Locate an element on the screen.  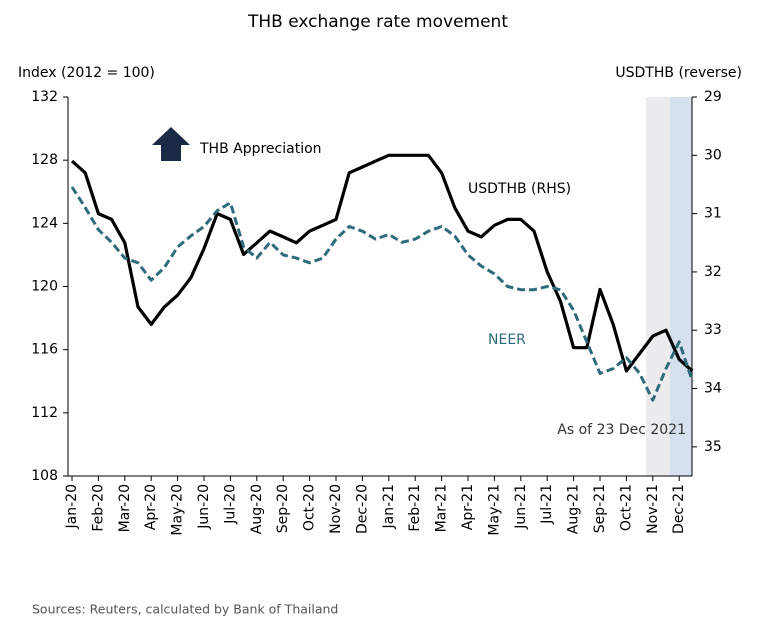
y2-tick-label: 30 is located at coordinates (713, 155).